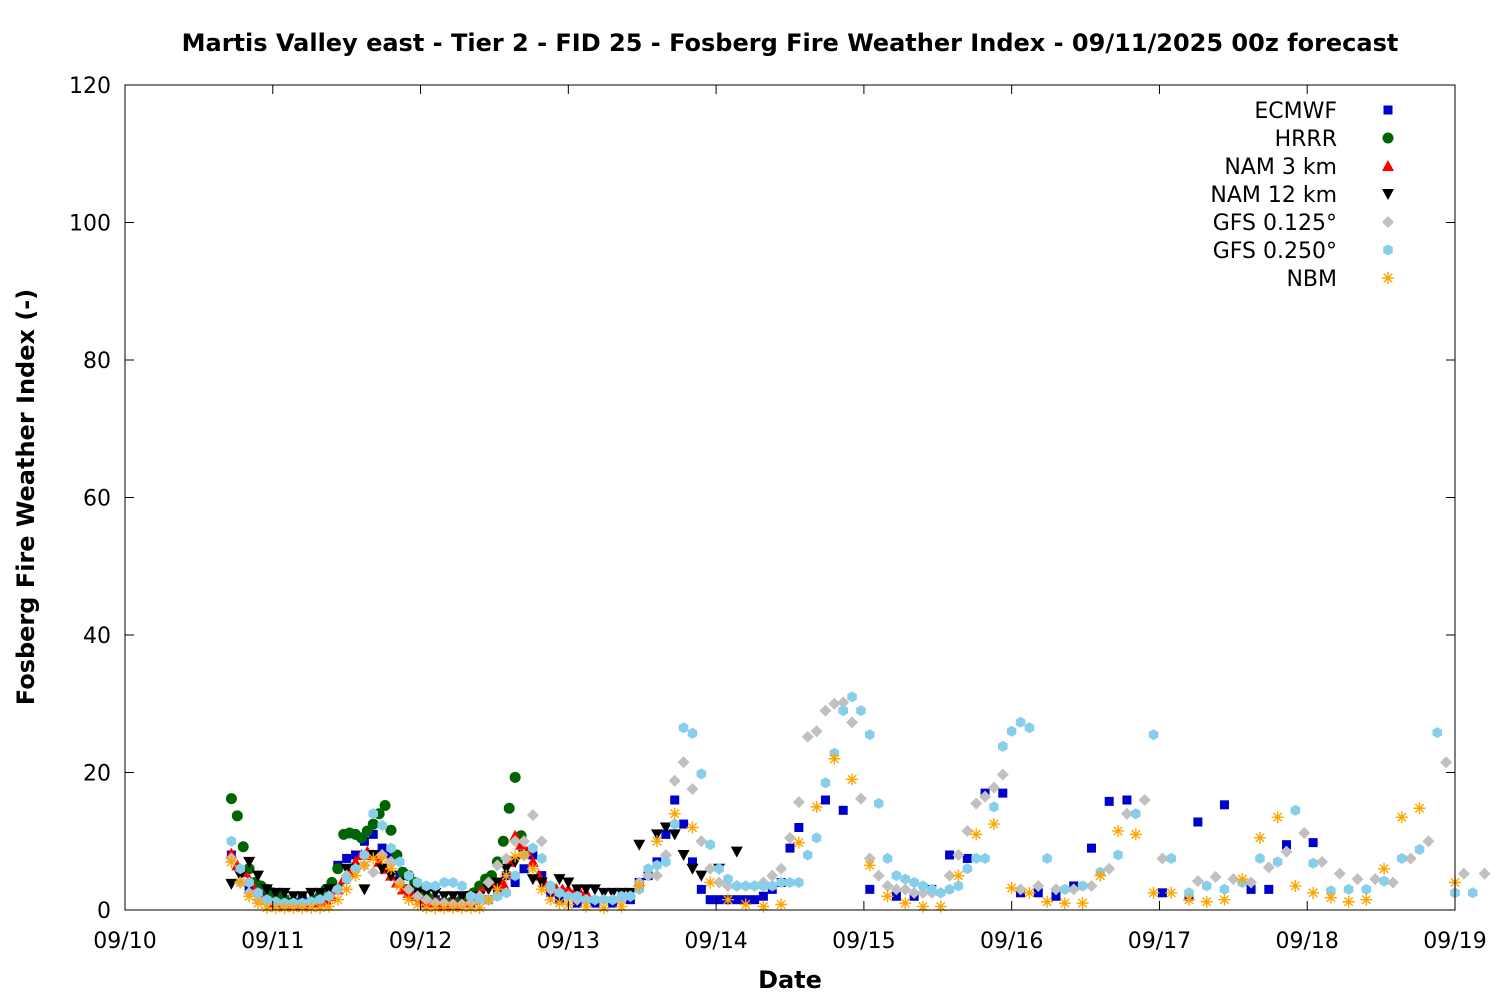  I want to click on y-tick-label: 60, so click(97, 499).